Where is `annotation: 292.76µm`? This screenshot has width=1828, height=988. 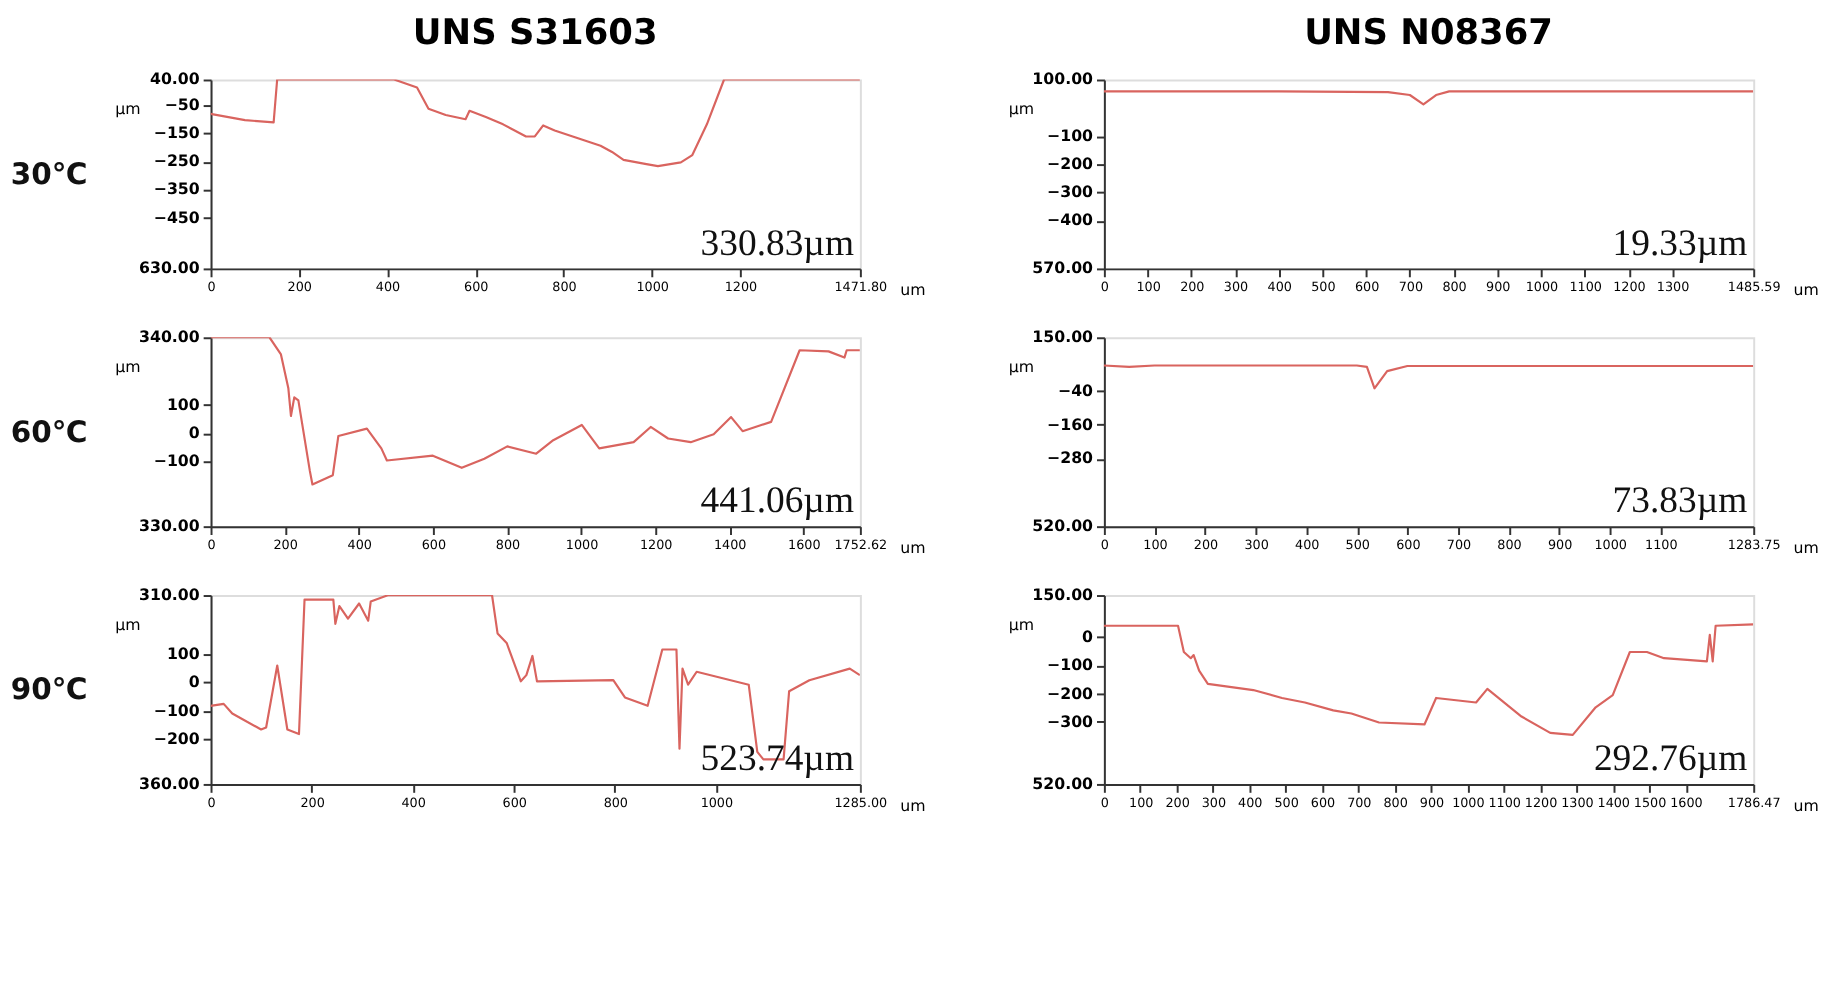 annotation: 292.76µm is located at coordinates (1671, 759).